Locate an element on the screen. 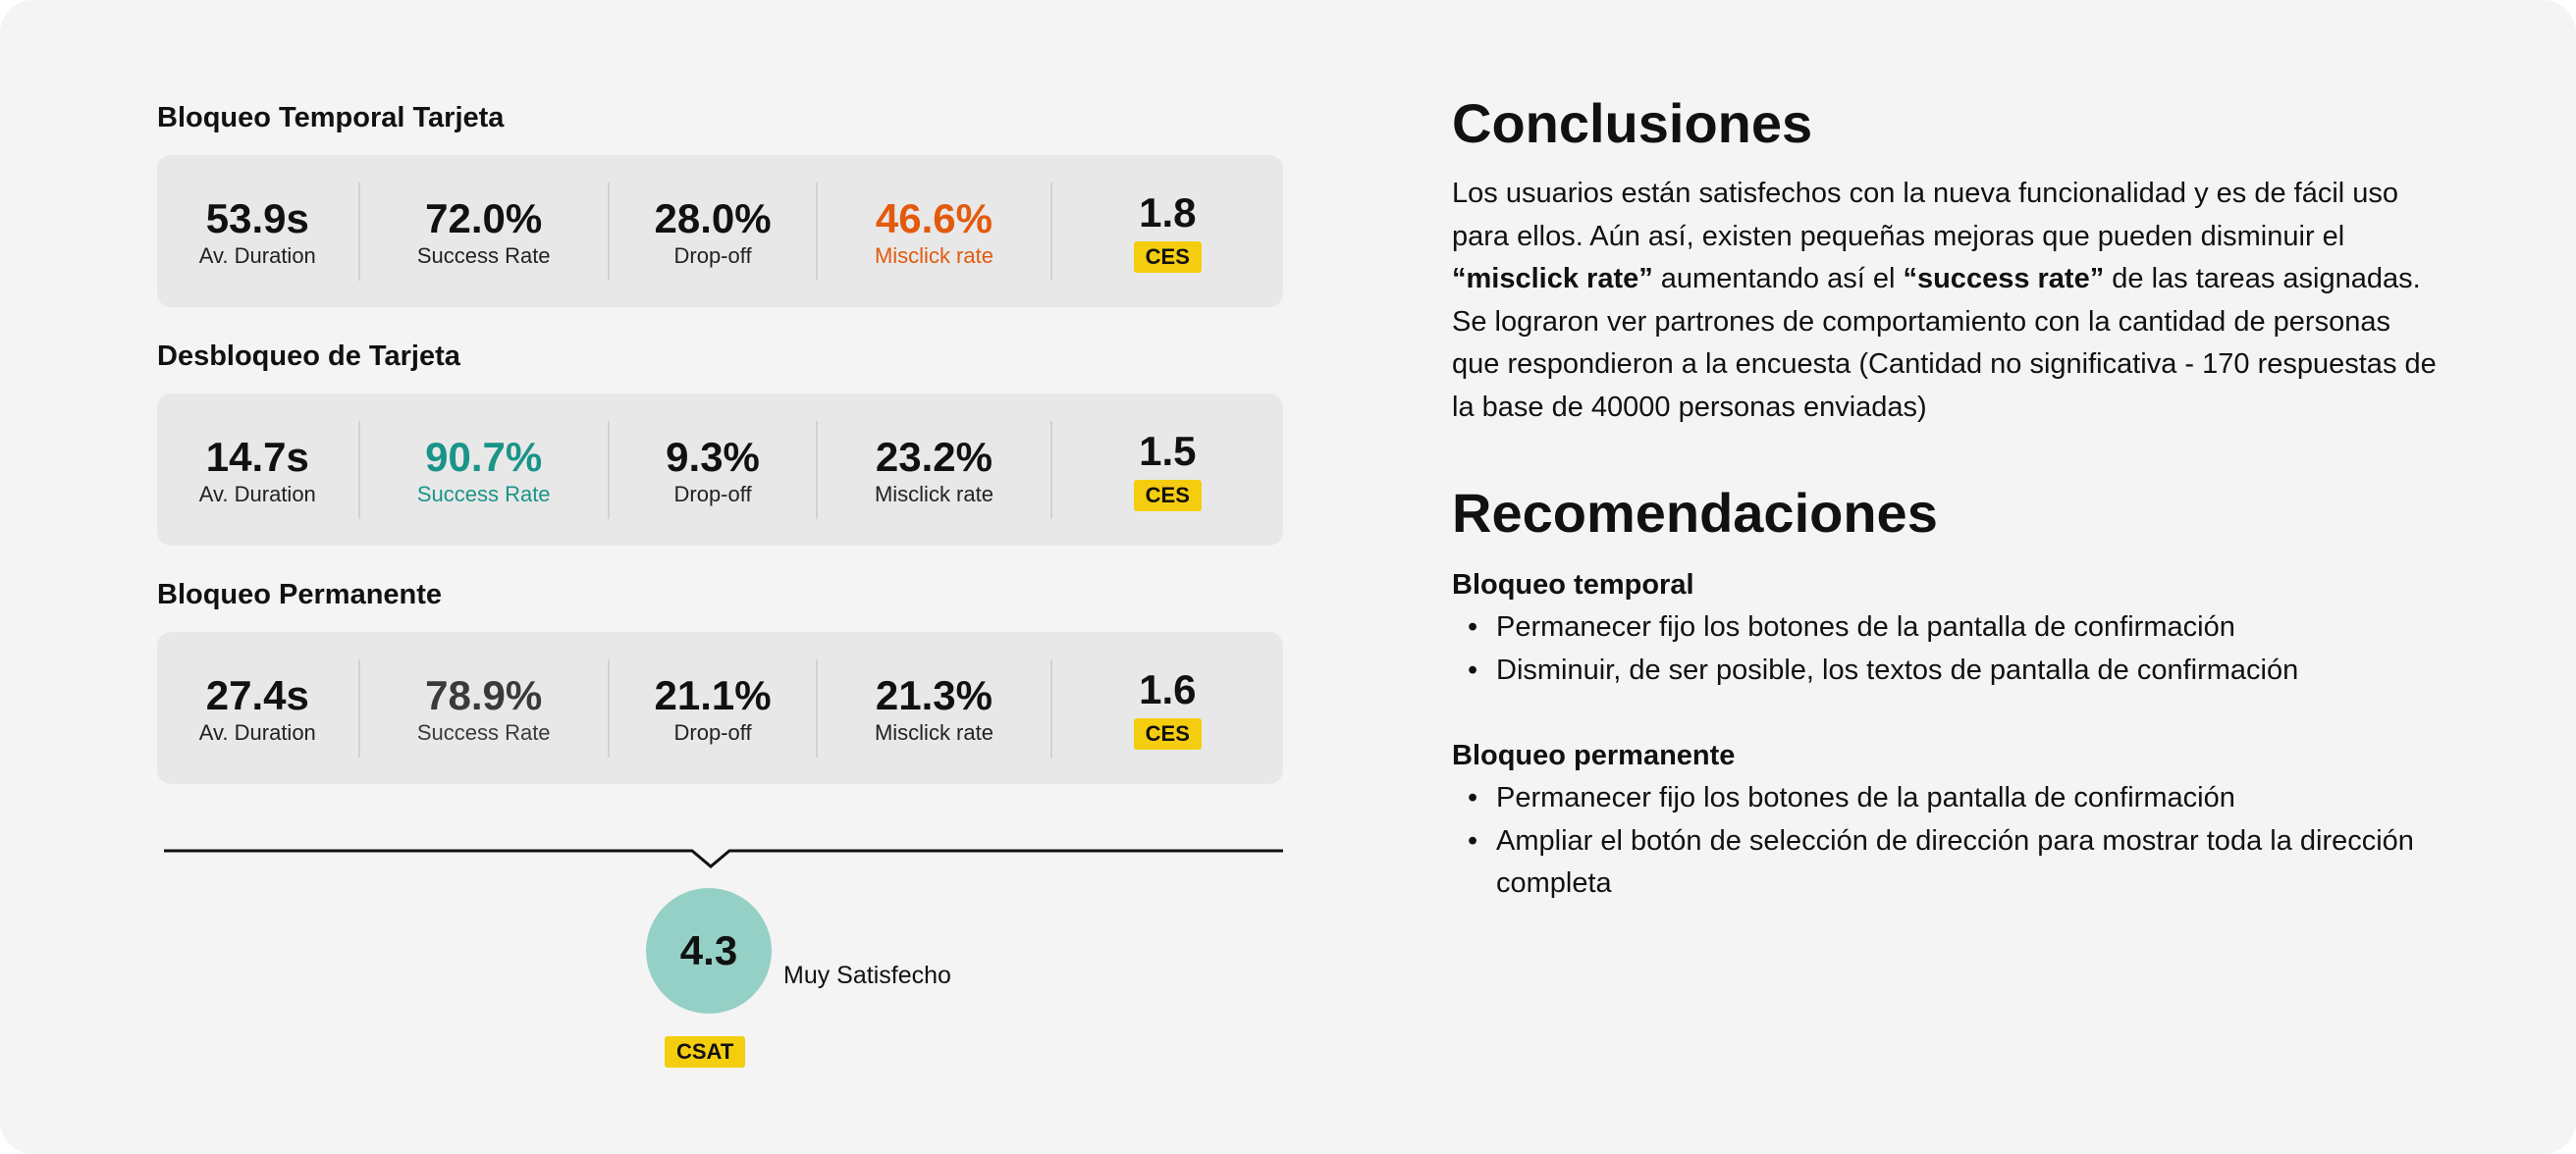 This screenshot has width=2576, height=1154. metric-value: 78.9% is located at coordinates (484, 695).